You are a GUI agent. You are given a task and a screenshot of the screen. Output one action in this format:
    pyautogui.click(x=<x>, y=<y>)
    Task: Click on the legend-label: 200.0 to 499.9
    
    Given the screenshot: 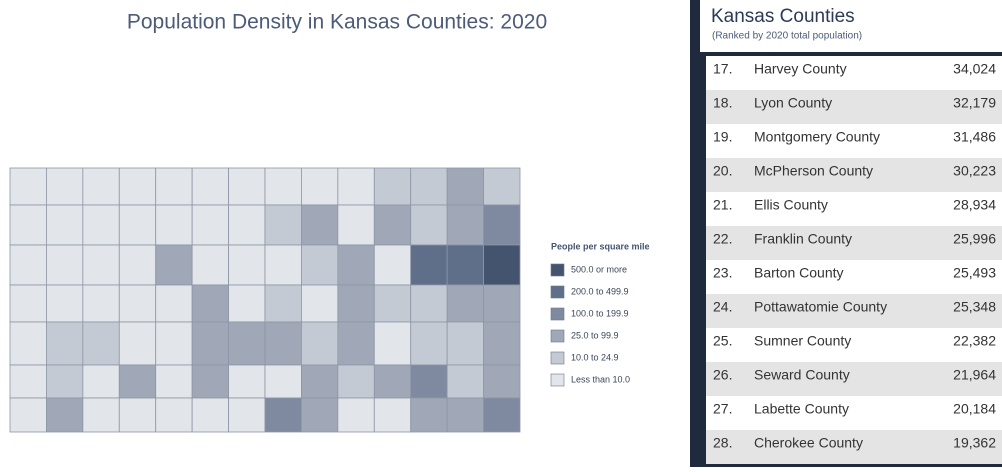 What is the action you would take?
    pyautogui.click(x=600, y=291)
    